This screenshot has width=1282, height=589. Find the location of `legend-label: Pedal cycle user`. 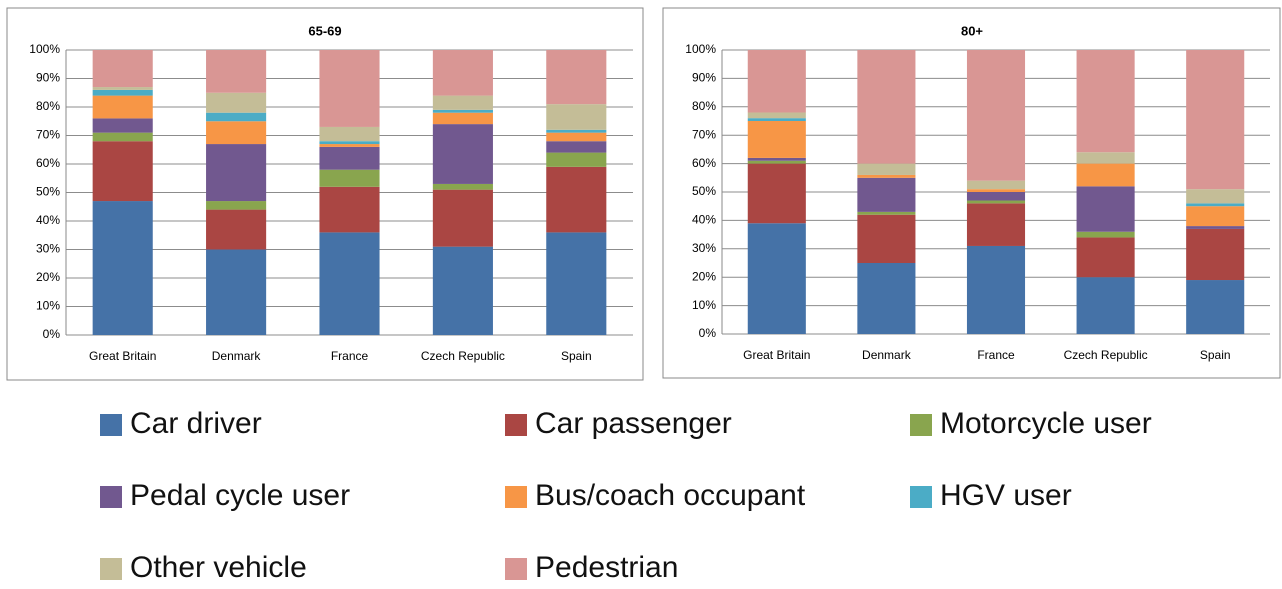

legend-label: Pedal cycle user is located at coordinates (240, 495).